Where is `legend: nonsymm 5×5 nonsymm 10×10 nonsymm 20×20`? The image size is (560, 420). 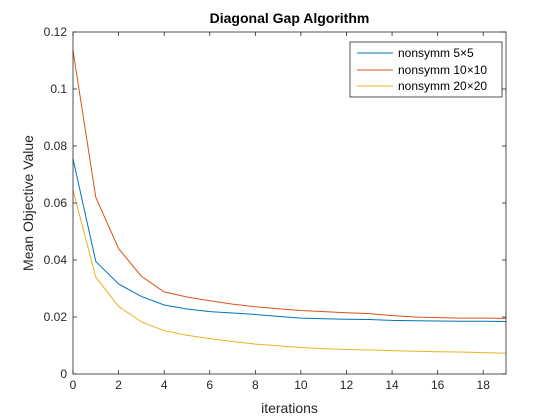
legend: nonsymm 5×5 nonsymm 10×10 nonsymm 20×20 is located at coordinates (426, 69).